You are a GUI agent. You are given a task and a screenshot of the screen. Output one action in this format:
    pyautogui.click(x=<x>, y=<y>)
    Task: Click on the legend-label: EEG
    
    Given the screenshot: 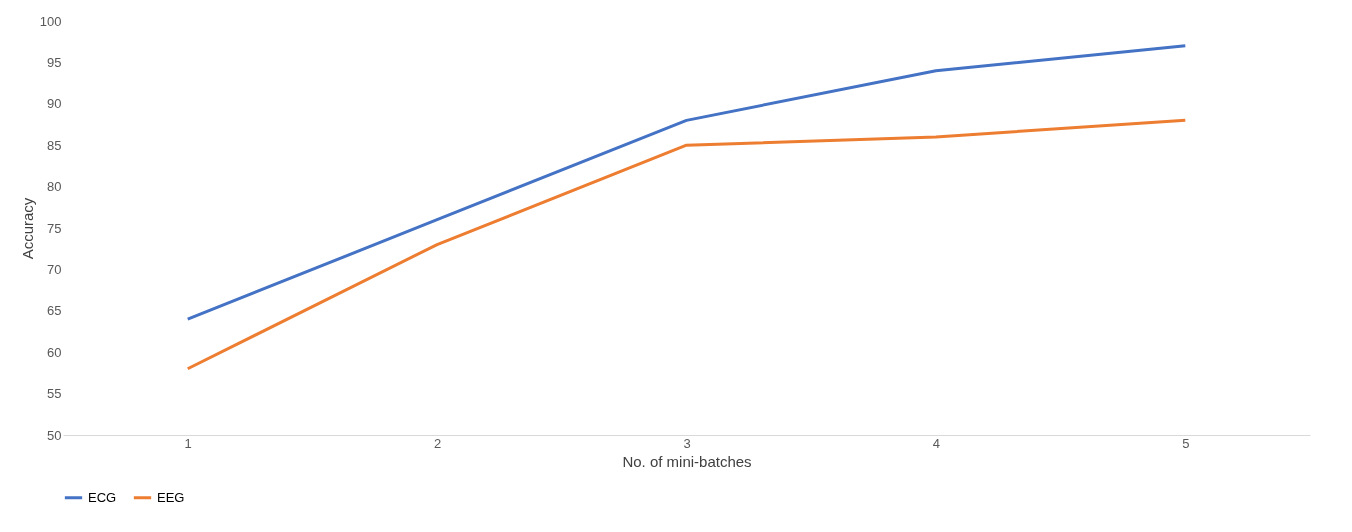 What is the action you would take?
    pyautogui.click(x=171, y=497)
    